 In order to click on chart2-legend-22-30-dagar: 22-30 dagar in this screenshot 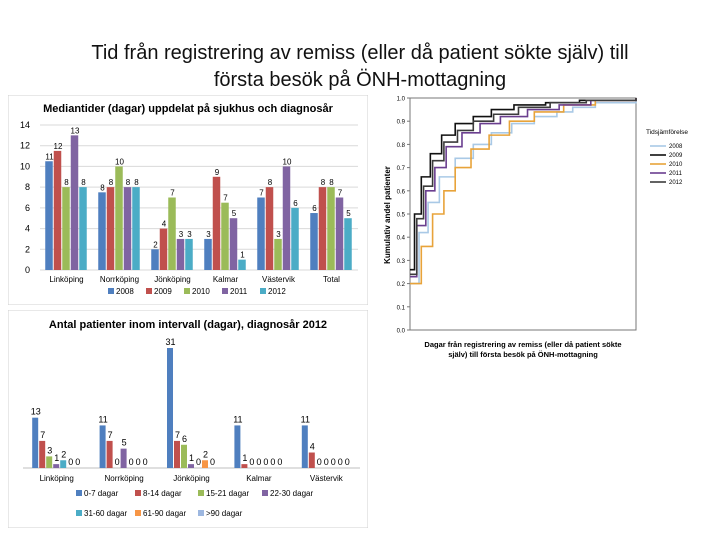, I will do `click(291, 493)`.